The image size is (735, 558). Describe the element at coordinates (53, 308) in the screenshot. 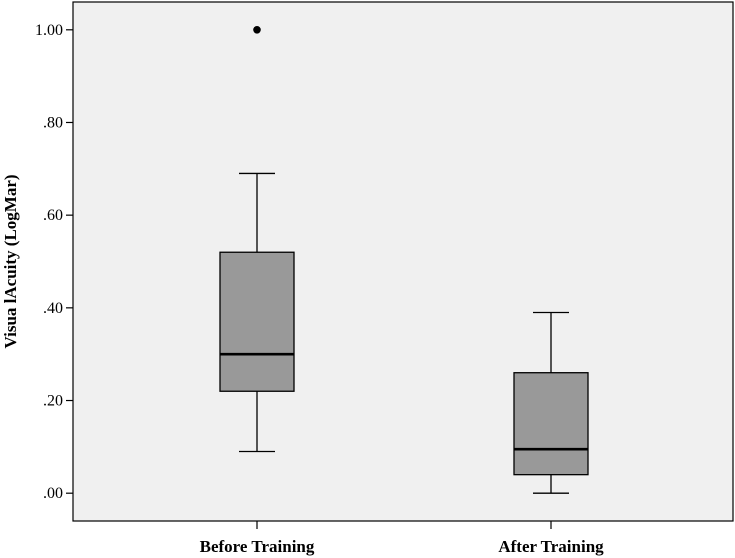

I see `y-tick-label: .40` at that location.